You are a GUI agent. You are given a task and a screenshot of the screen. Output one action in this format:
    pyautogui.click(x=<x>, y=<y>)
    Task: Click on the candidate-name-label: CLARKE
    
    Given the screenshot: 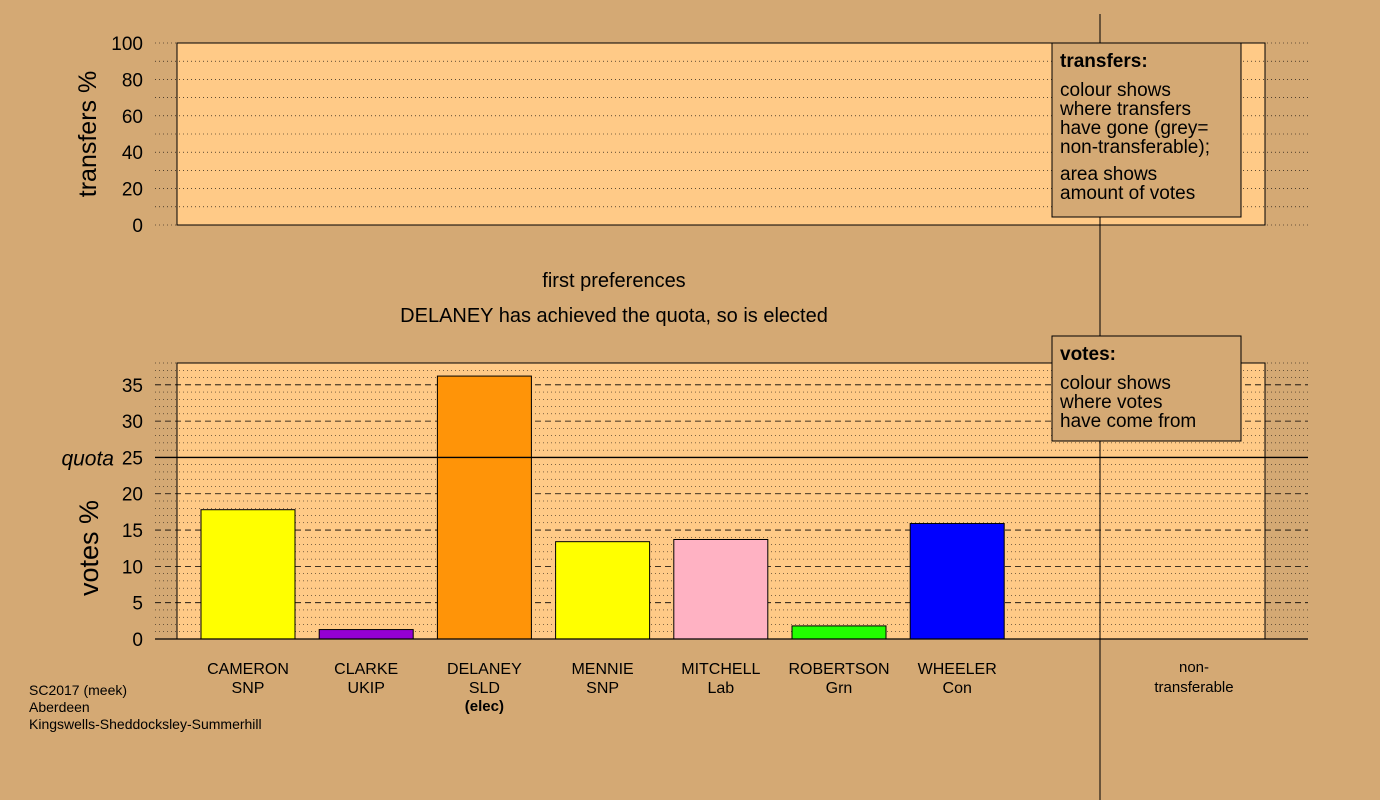 What is the action you would take?
    pyautogui.click(x=366, y=669)
    